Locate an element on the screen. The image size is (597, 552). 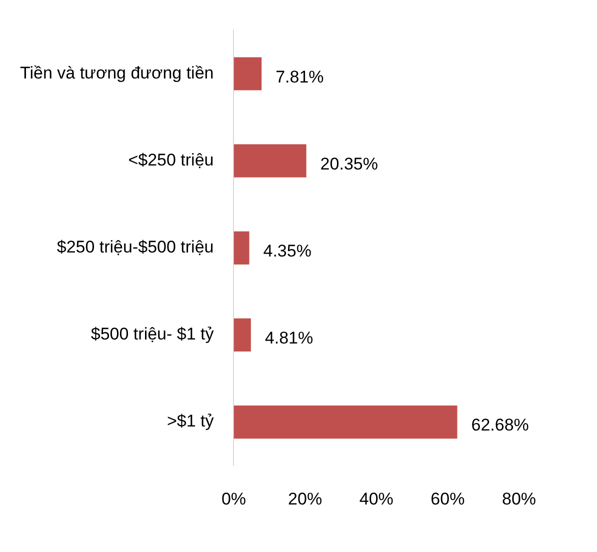
x-tick-label: 0% is located at coordinates (233, 498).